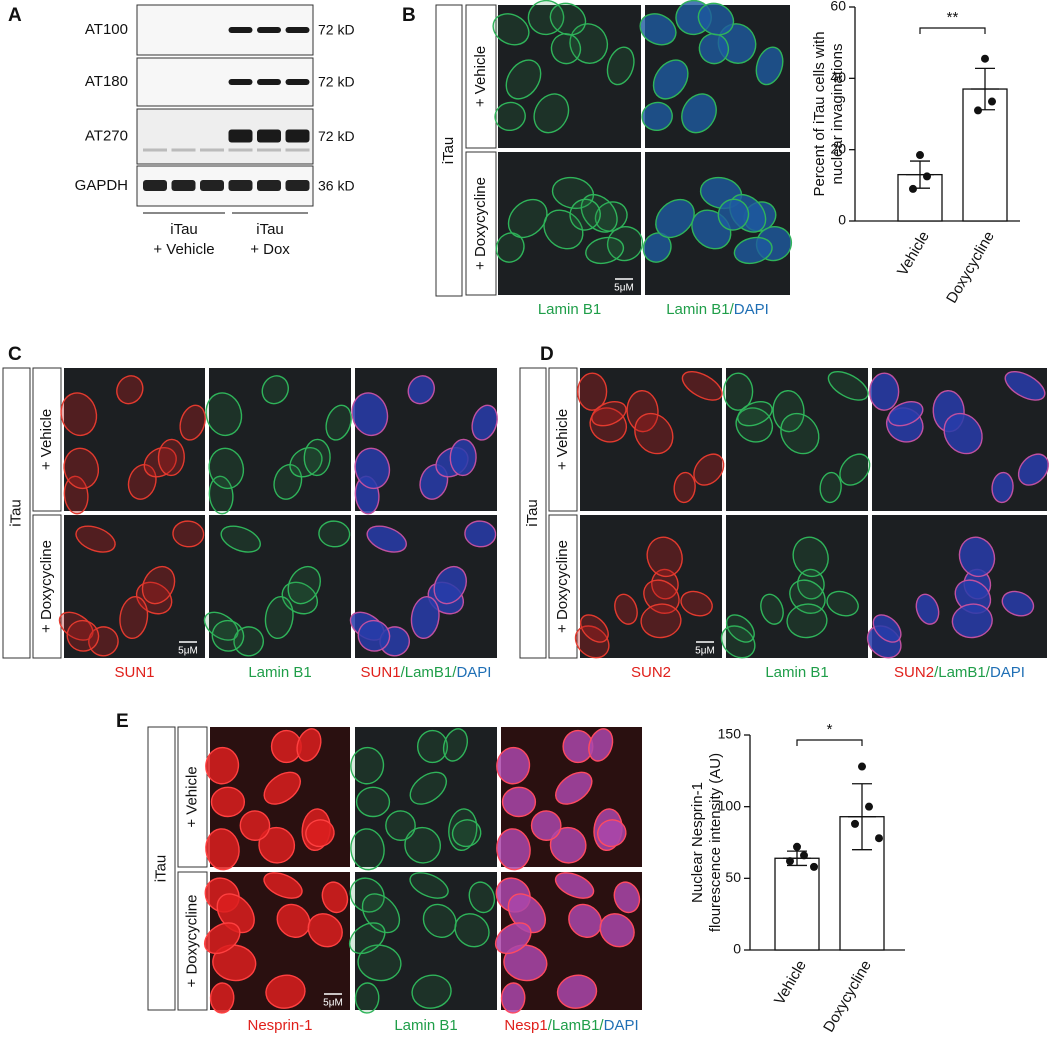 The height and width of the screenshot is (1041, 1052). I want to click on y-tick-label: 20, so click(838, 148).